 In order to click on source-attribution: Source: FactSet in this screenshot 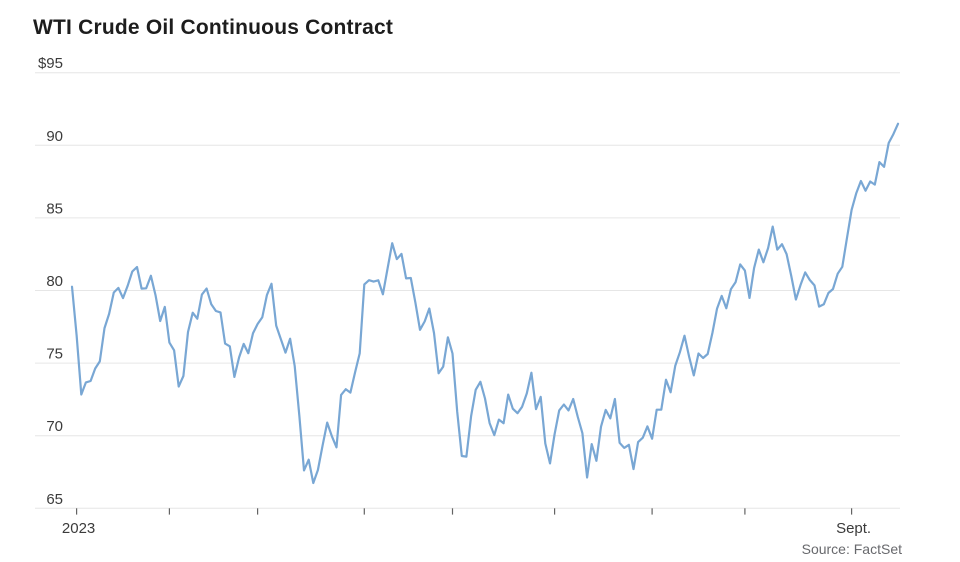, I will do `click(851, 549)`.